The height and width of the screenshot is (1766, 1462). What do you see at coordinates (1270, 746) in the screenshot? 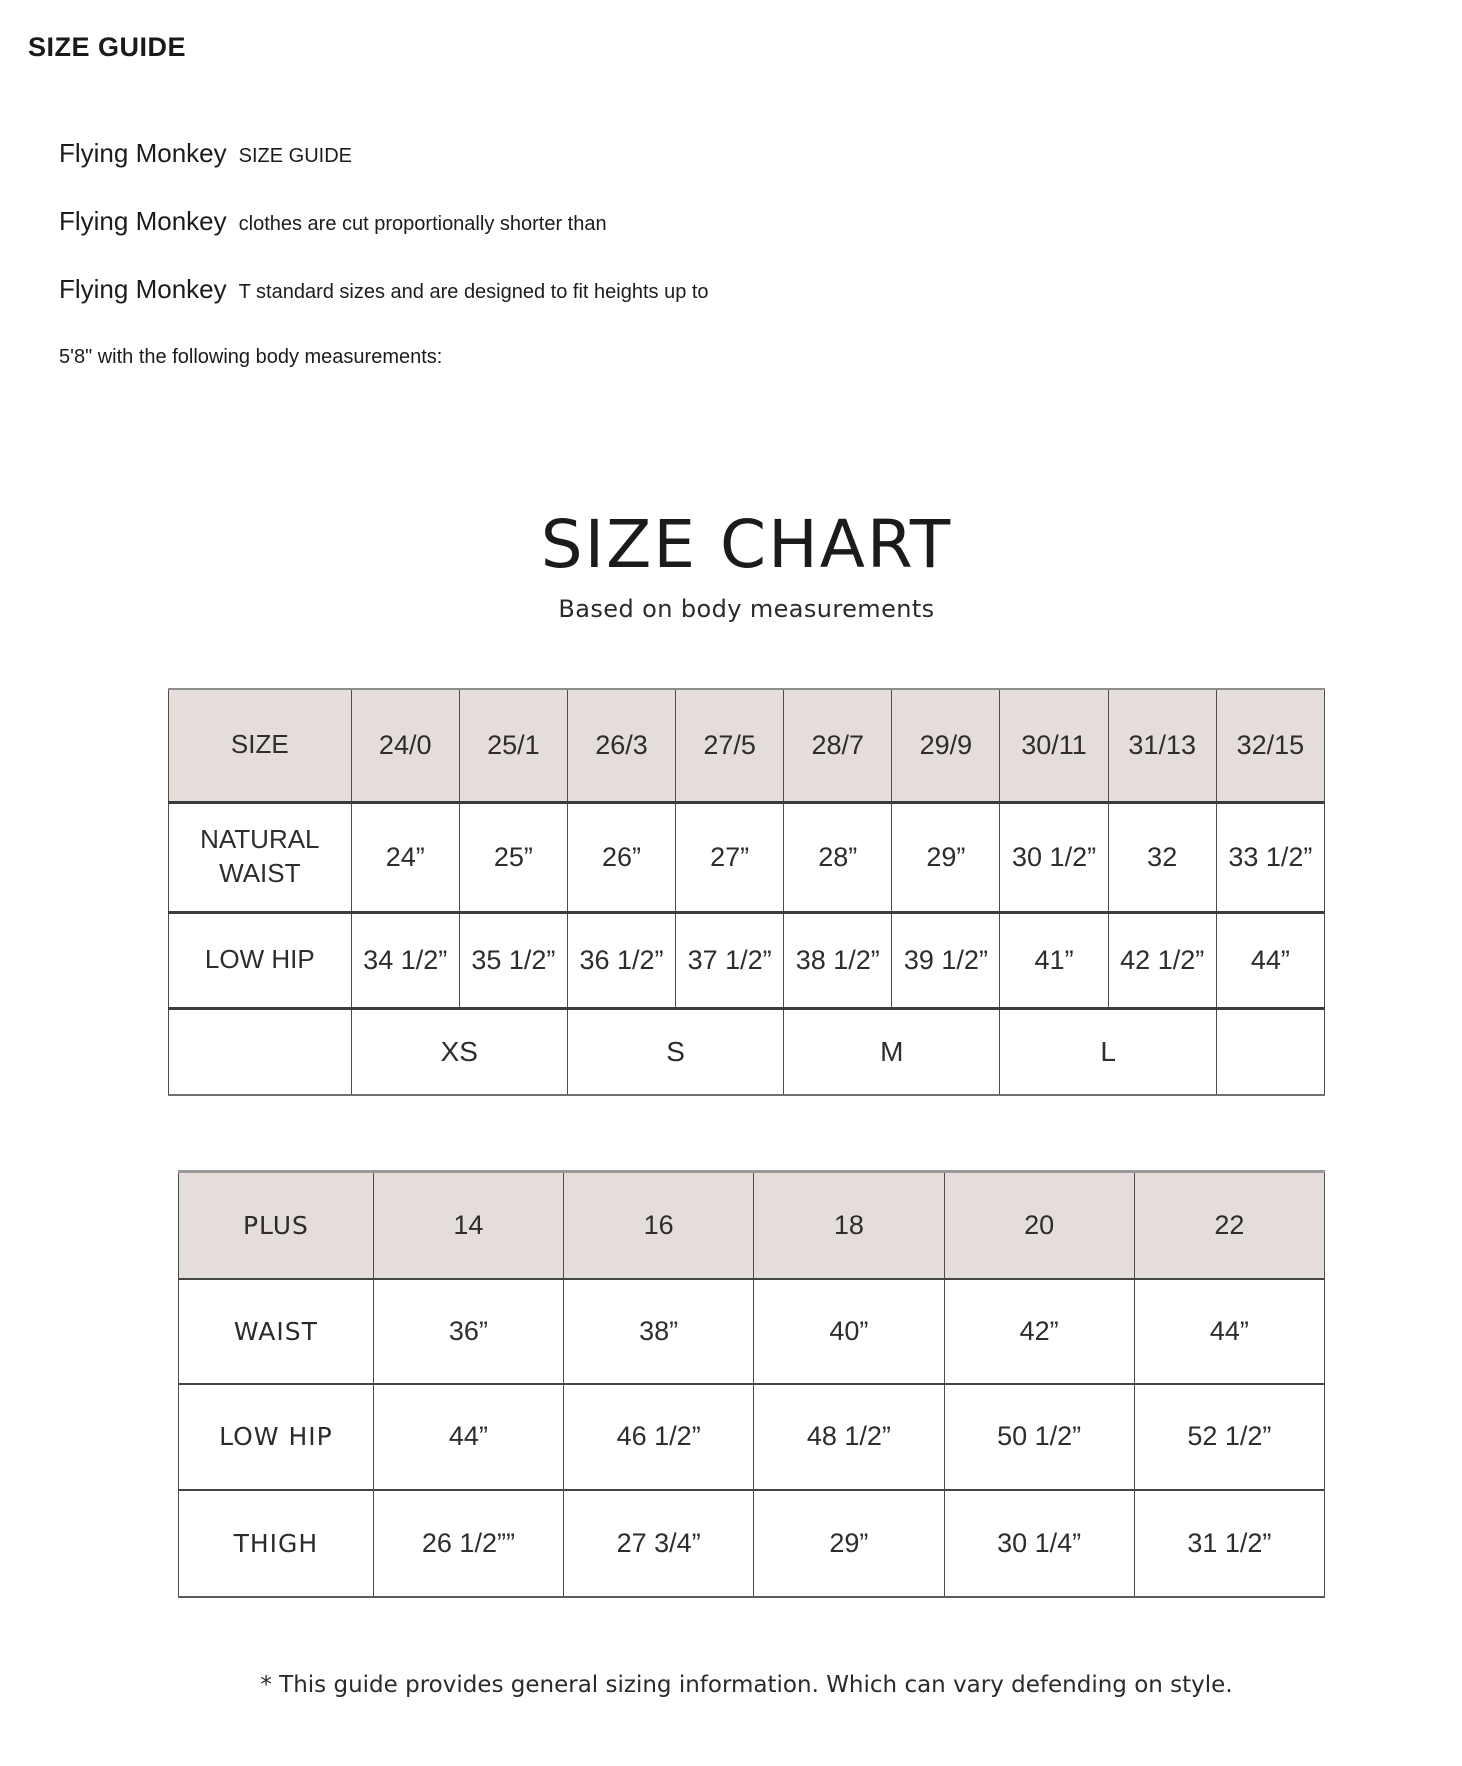
I see `size-header-cell: 32/15` at bounding box center [1270, 746].